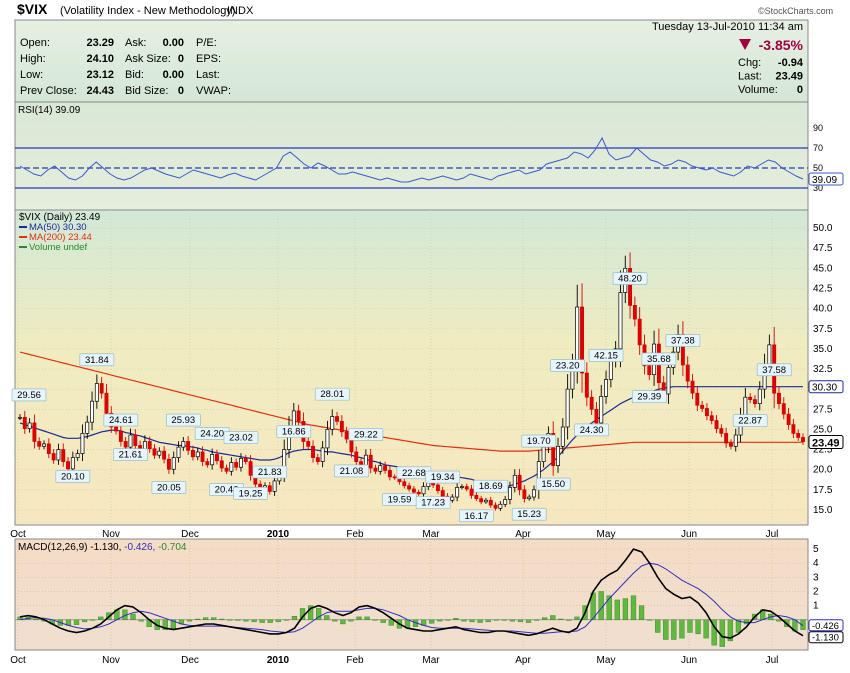 This screenshot has width=850, height=673. What do you see at coordinates (58, 247) in the screenshot?
I see `legend-entry: Volume undef` at bounding box center [58, 247].